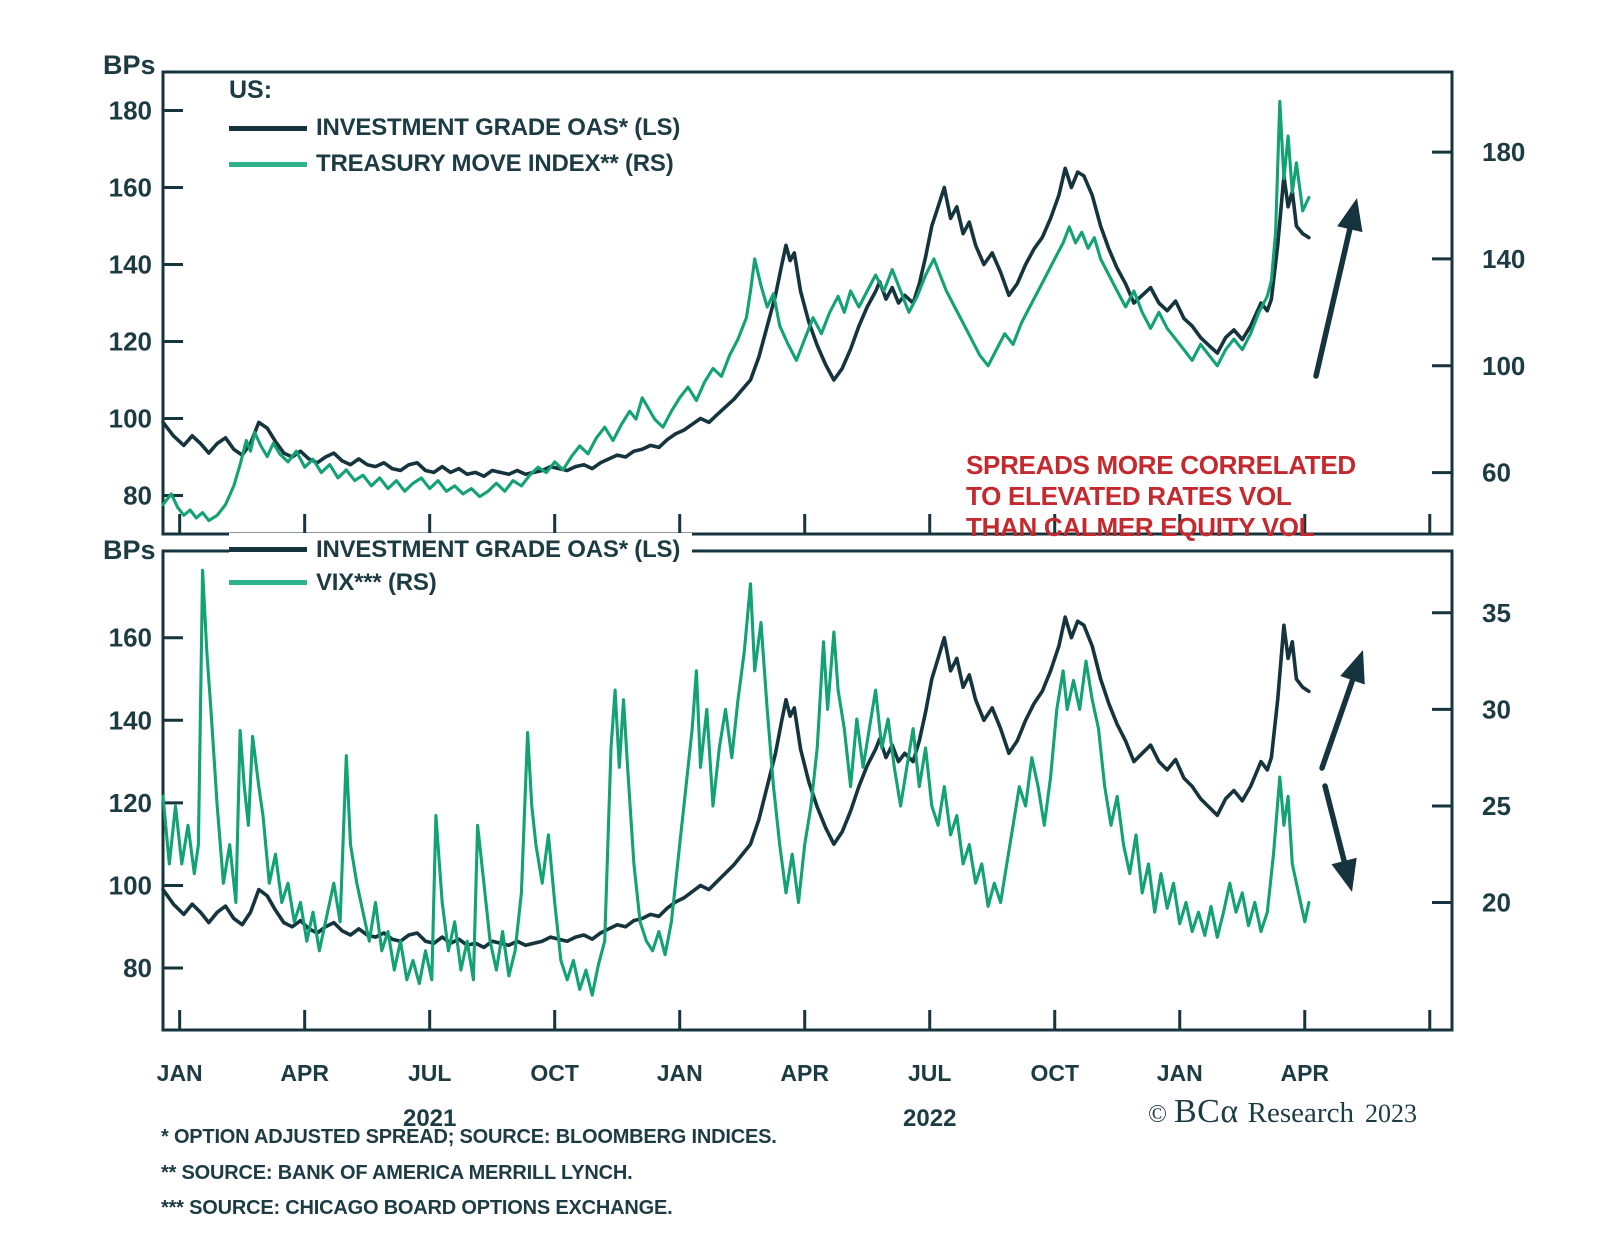  What do you see at coordinates (1390, 1113) in the screenshot?
I see `copyright-year: 2023` at bounding box center [1390, 1113].